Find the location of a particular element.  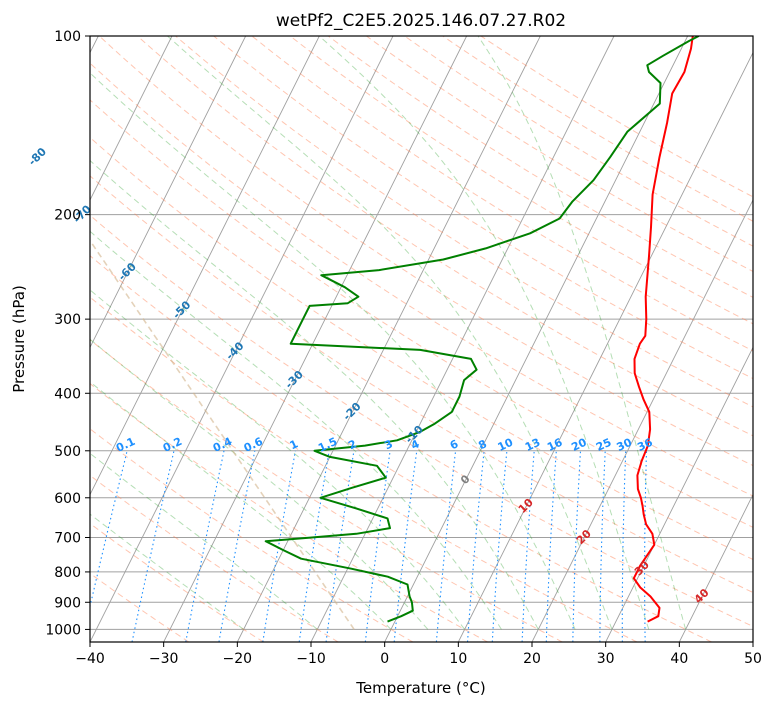

x-tick-label: 40 is located at coordinates (679, 659).